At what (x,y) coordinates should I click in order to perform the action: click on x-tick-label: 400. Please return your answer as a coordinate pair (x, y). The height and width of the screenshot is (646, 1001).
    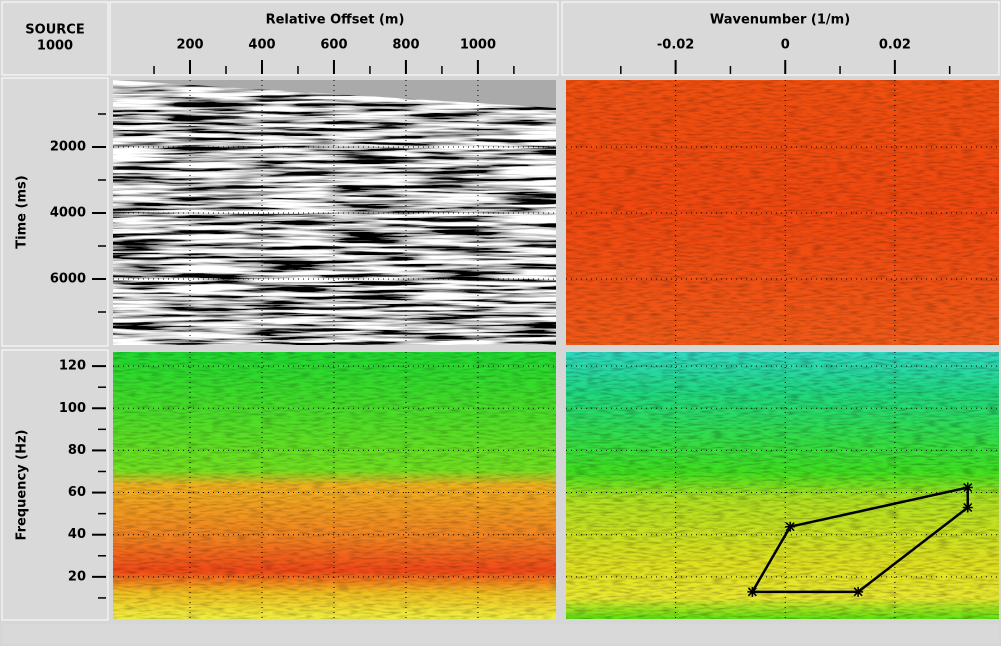
    Looking at the image, I should click on (261, 45).